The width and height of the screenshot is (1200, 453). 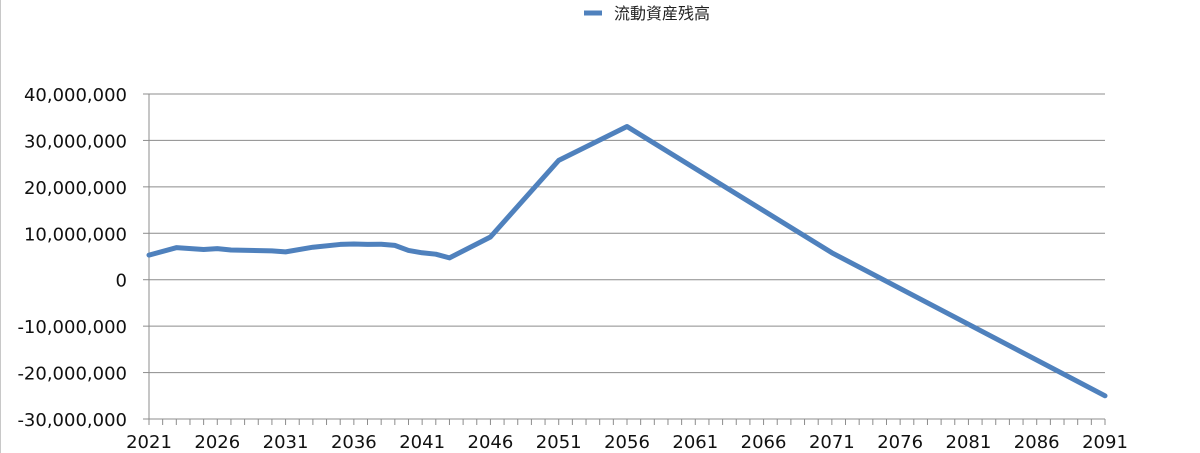 What do you see at coordinates (422, 442) in the screenshot?
I see `x-tick-label: 2041` at bounding box center [422, 442].